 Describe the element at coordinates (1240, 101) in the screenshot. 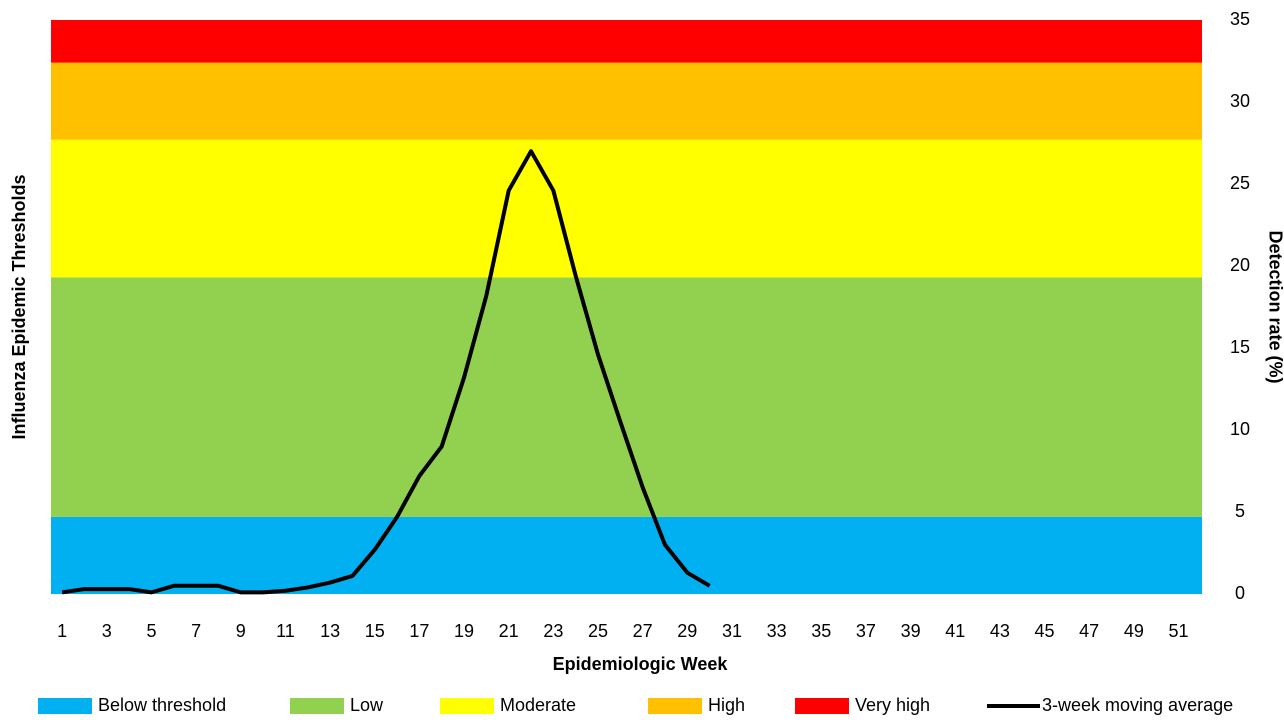

I see `y-tick-label: 30` at that location.